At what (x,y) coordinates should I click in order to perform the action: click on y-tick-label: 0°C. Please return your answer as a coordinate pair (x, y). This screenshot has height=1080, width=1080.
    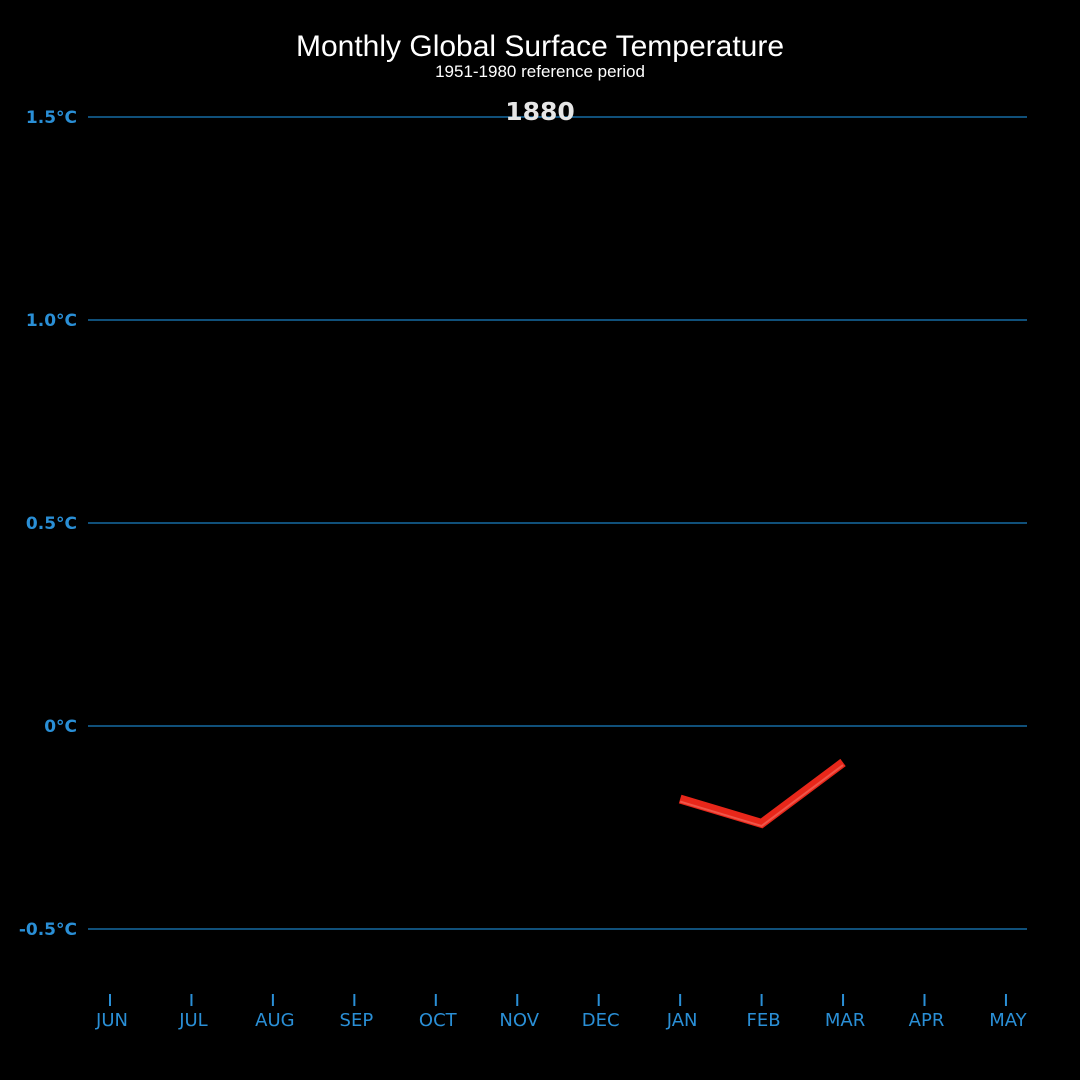
    Looking at the image, I should click on (60, 727).